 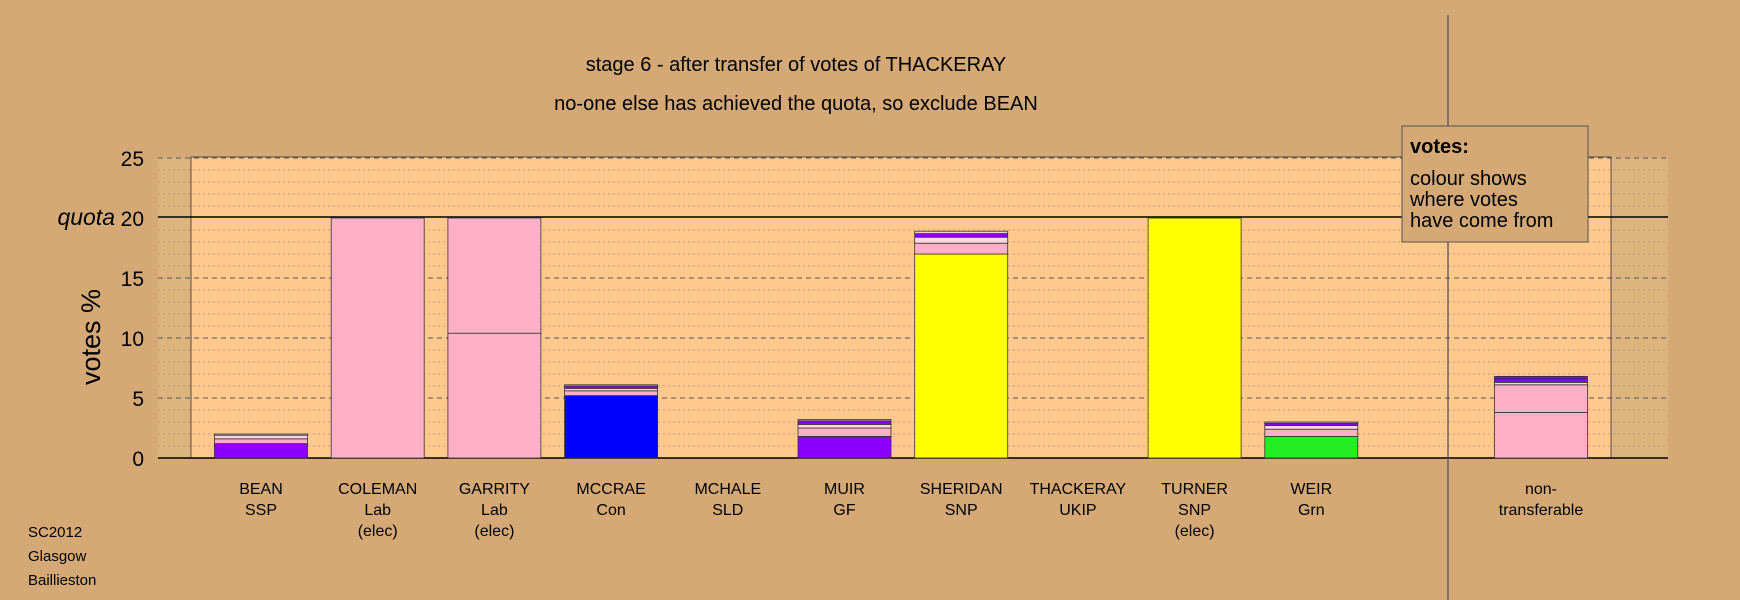 I want to click on candidate-label: SLD, so click(x=727, y=510).